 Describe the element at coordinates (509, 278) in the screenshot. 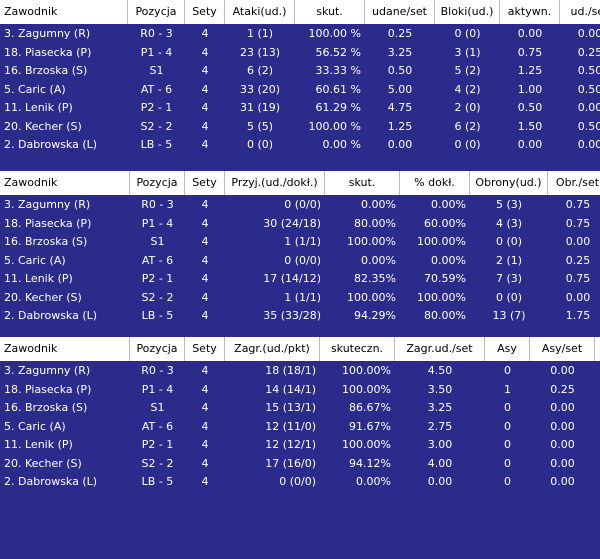

I see `table-cell: 7 (3)` at that location.